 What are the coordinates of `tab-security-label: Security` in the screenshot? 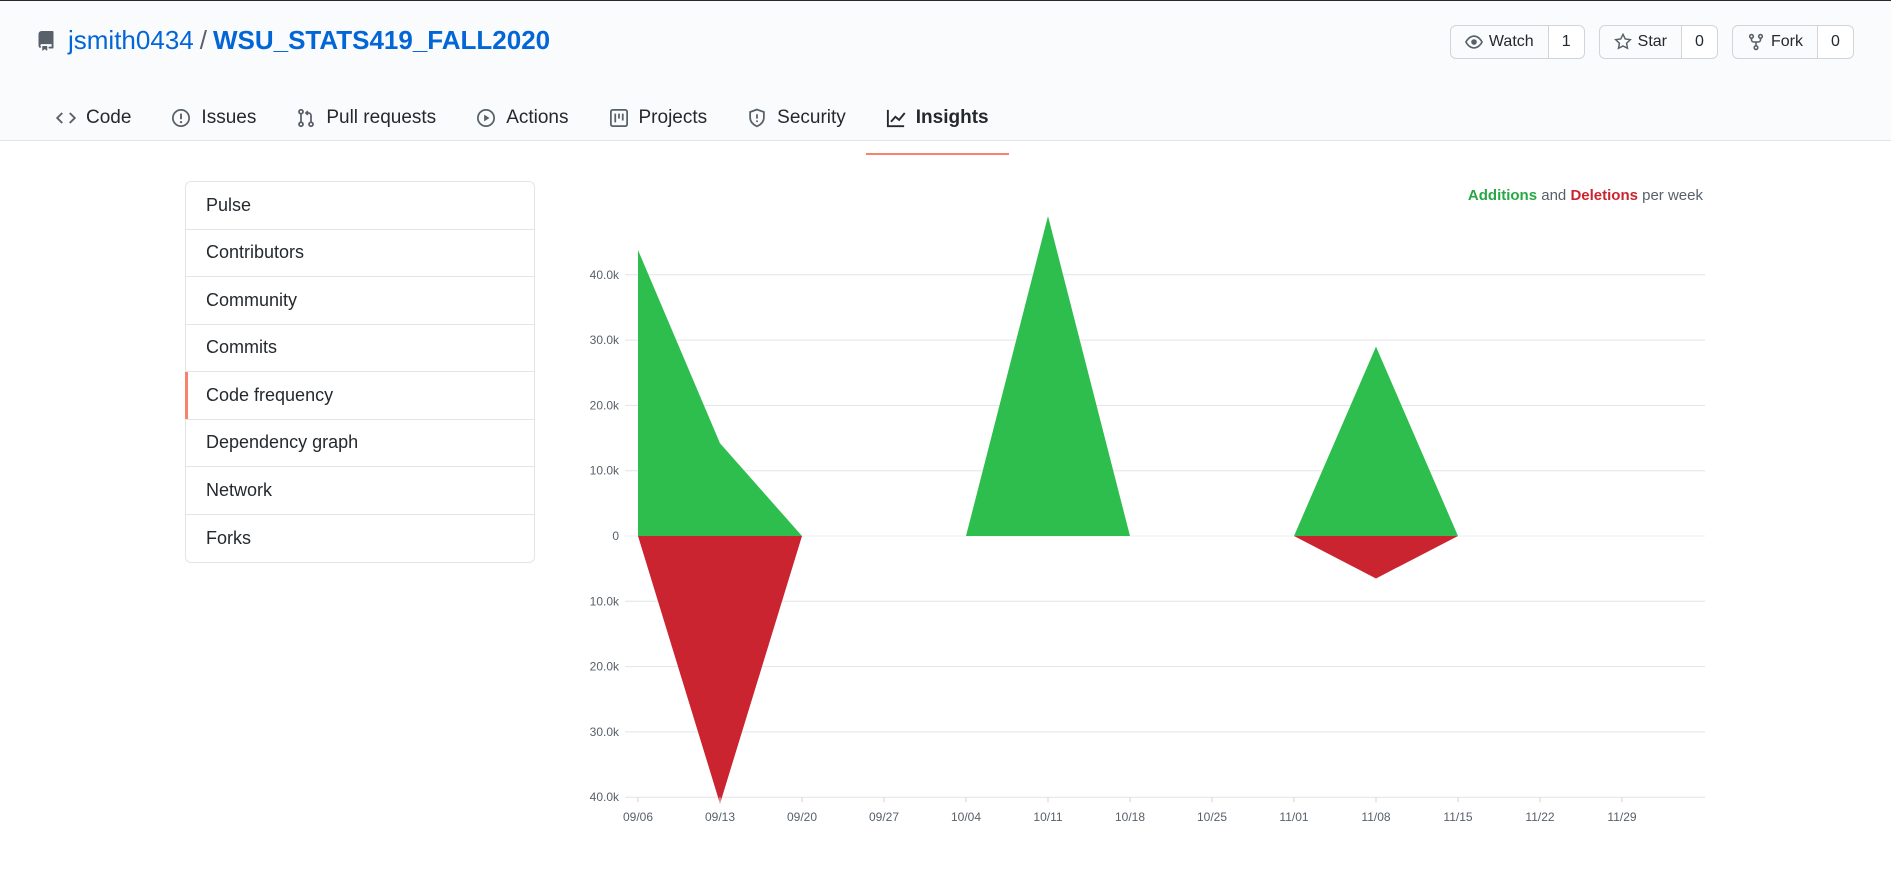 It's located at (811, 117).